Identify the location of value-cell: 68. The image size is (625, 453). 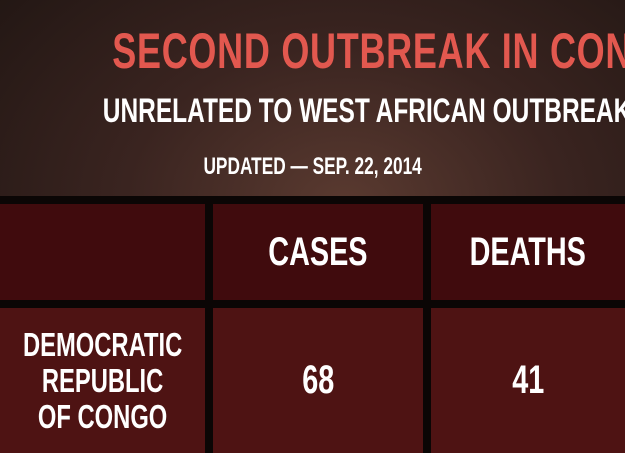
(318, 380).